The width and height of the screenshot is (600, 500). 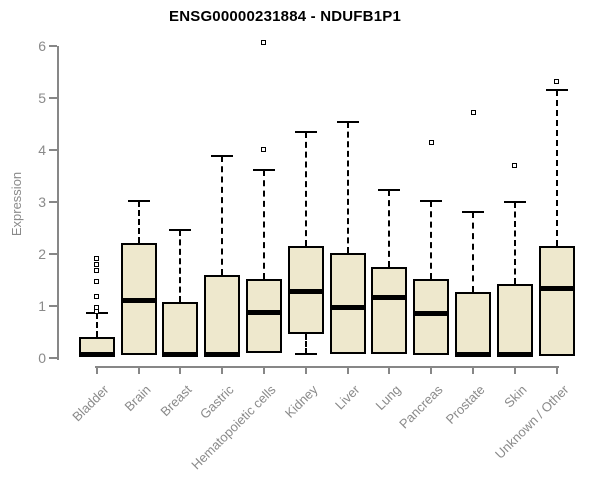 What do you see at coordinates (42, 254) in the screenshot?
I see `y-tick-label: 2` at bounding box center [42, 254].